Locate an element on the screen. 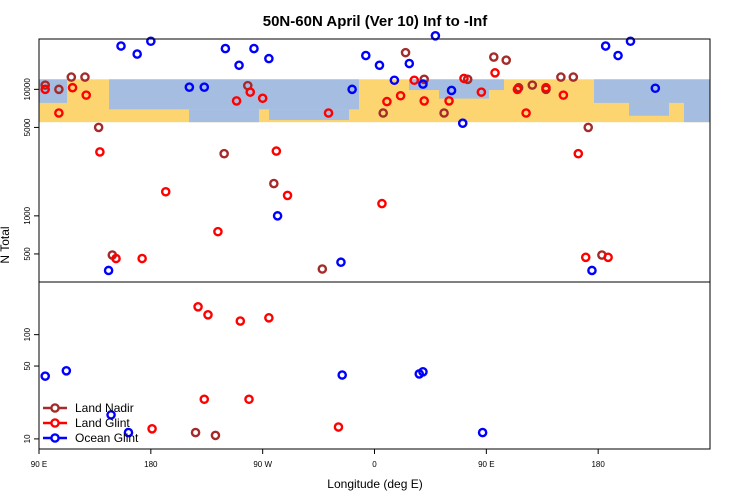 The width and height of the screenshot is (750, 500). y-tick-label: 100 is located at coordinates (27, 334).